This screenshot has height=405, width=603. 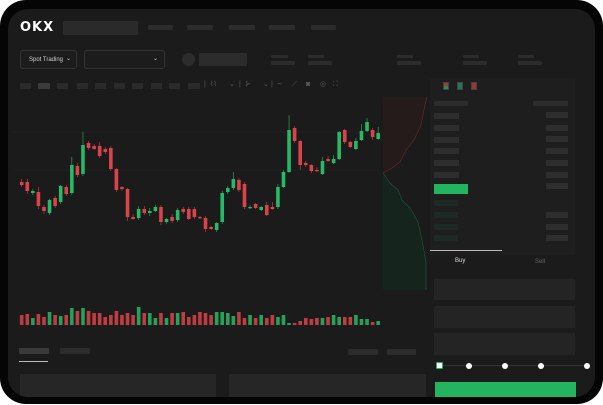 What do you see at coordinates (213, 84) in the screenshot?
I see `chart-type-icon: ⌇⌇` at bounding box center [213, 84].